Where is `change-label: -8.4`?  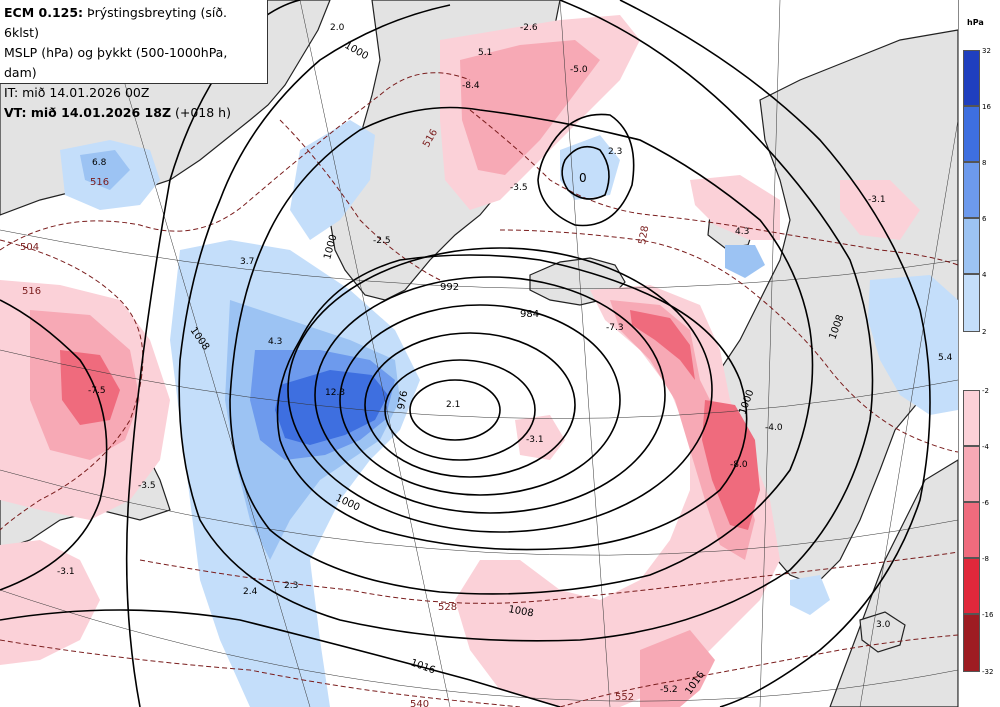 change-label: -8.4 is located at coordinates (471, 86).